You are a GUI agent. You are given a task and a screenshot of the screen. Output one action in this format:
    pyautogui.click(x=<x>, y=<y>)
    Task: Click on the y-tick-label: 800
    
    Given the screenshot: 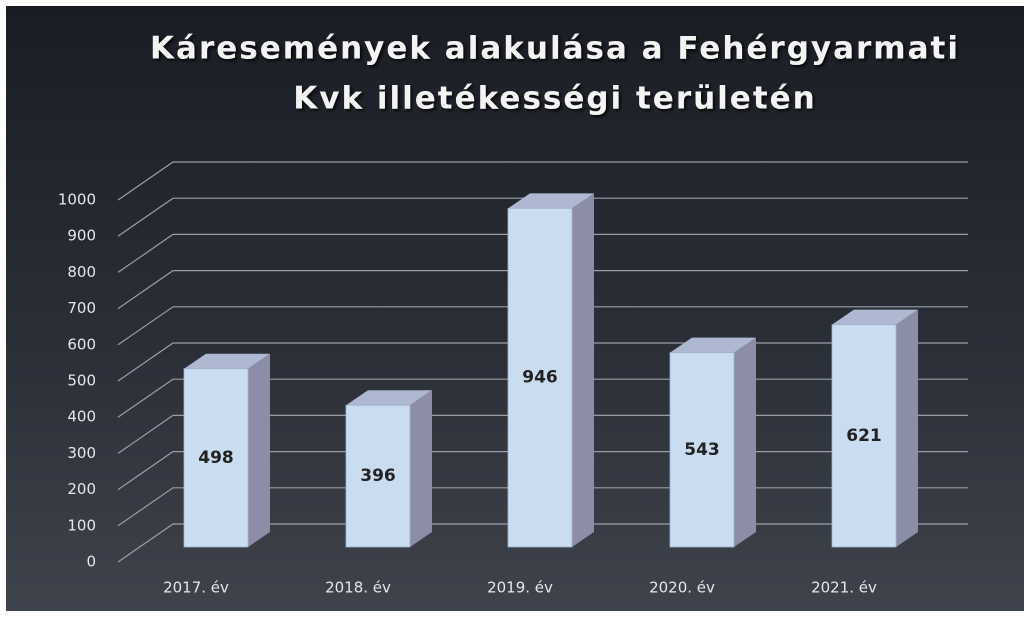 What is the action you would take?
    pyautogui.click(x=81, y=272)
    